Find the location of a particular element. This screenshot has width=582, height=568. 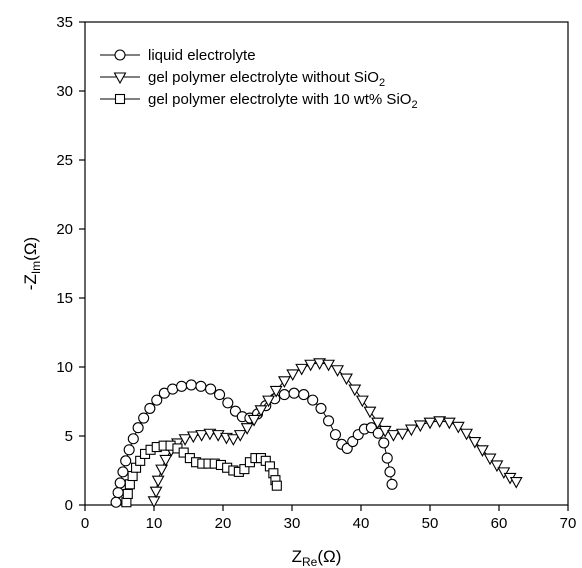

legend-label: gel polymer electrolyte with 10 wt% SiO2 is located at coordinates (283, 101).